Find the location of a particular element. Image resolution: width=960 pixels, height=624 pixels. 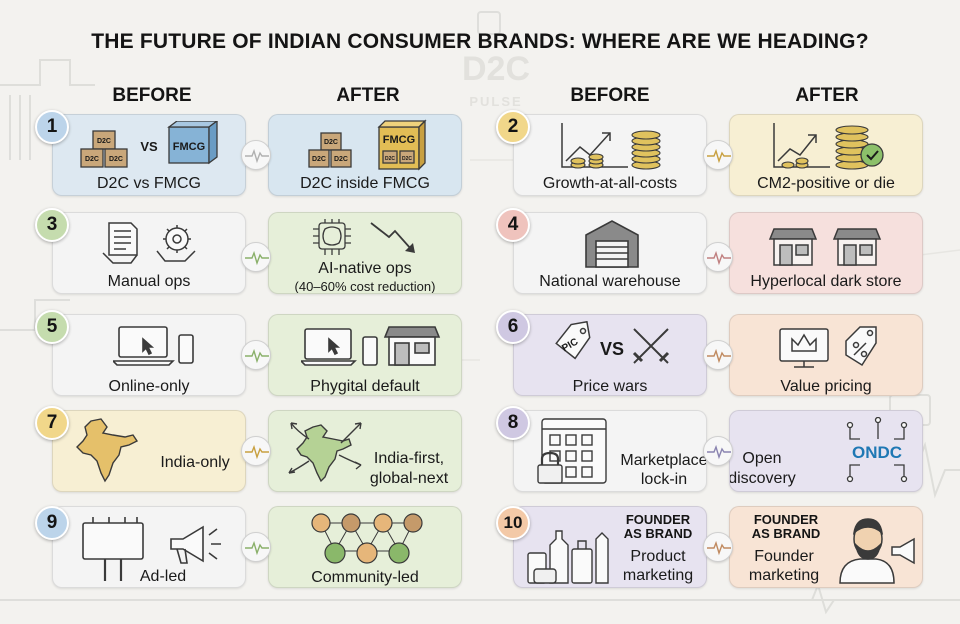

header-after-left: AFTER is located at coordinates (368, 95).